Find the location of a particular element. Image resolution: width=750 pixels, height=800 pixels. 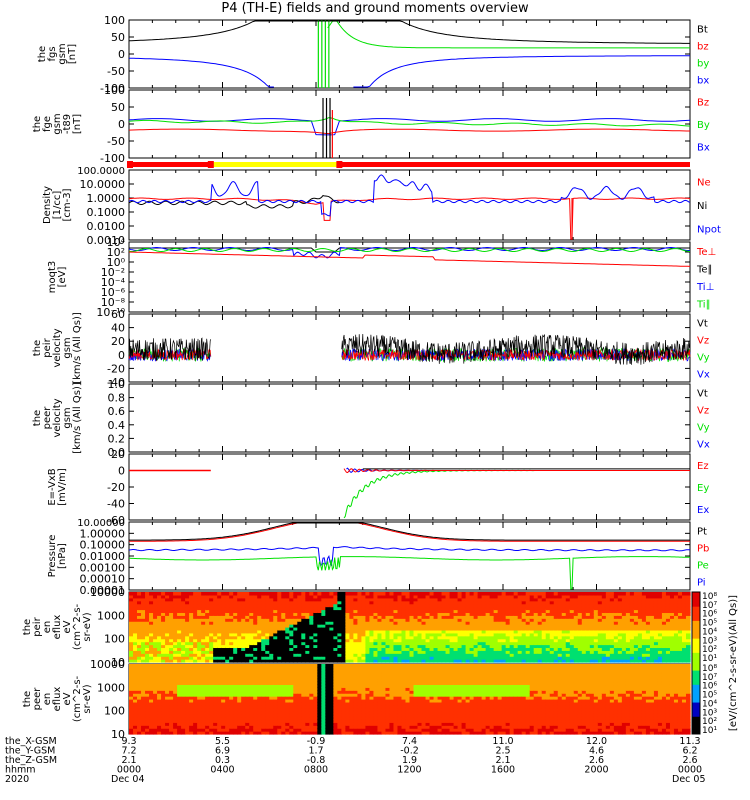

peer_spec-ytick-label: 10000 is located at coordinates (107, 664).